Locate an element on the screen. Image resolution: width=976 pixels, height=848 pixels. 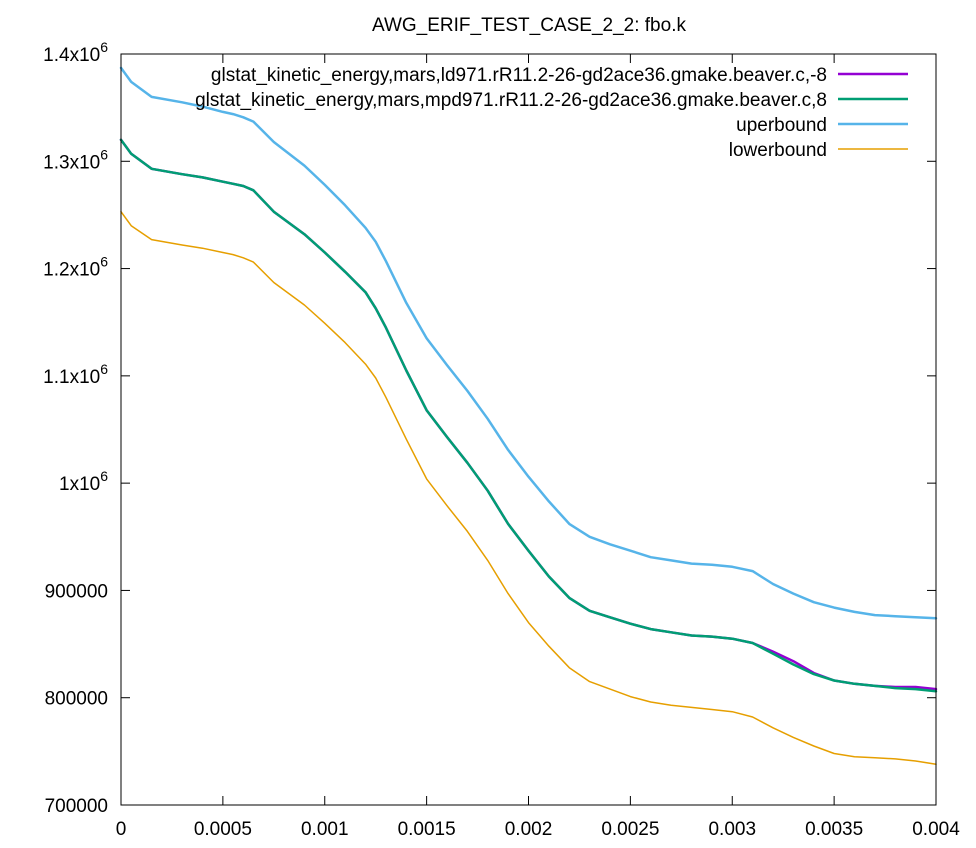
x-tick-label: 0 is located at coordinates (121, 829).